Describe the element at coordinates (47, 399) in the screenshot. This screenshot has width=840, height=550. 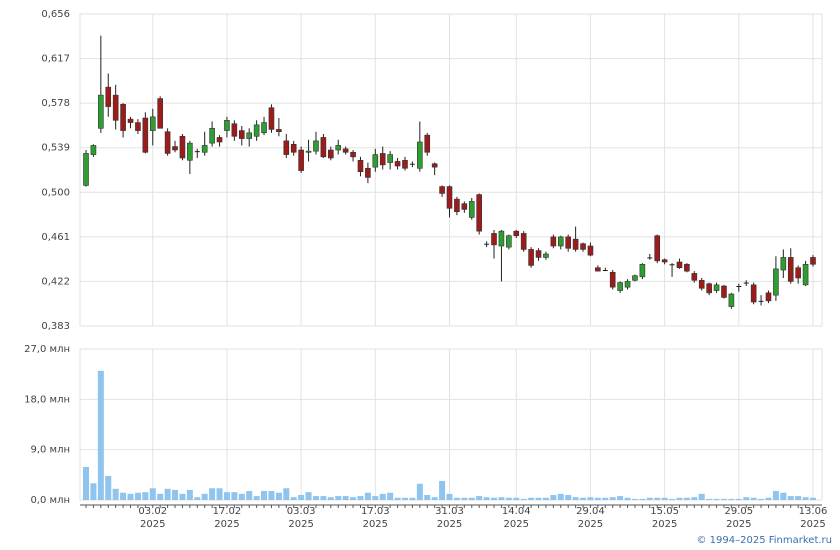
I see `y-tick-label: 18,0 млн` at that location.